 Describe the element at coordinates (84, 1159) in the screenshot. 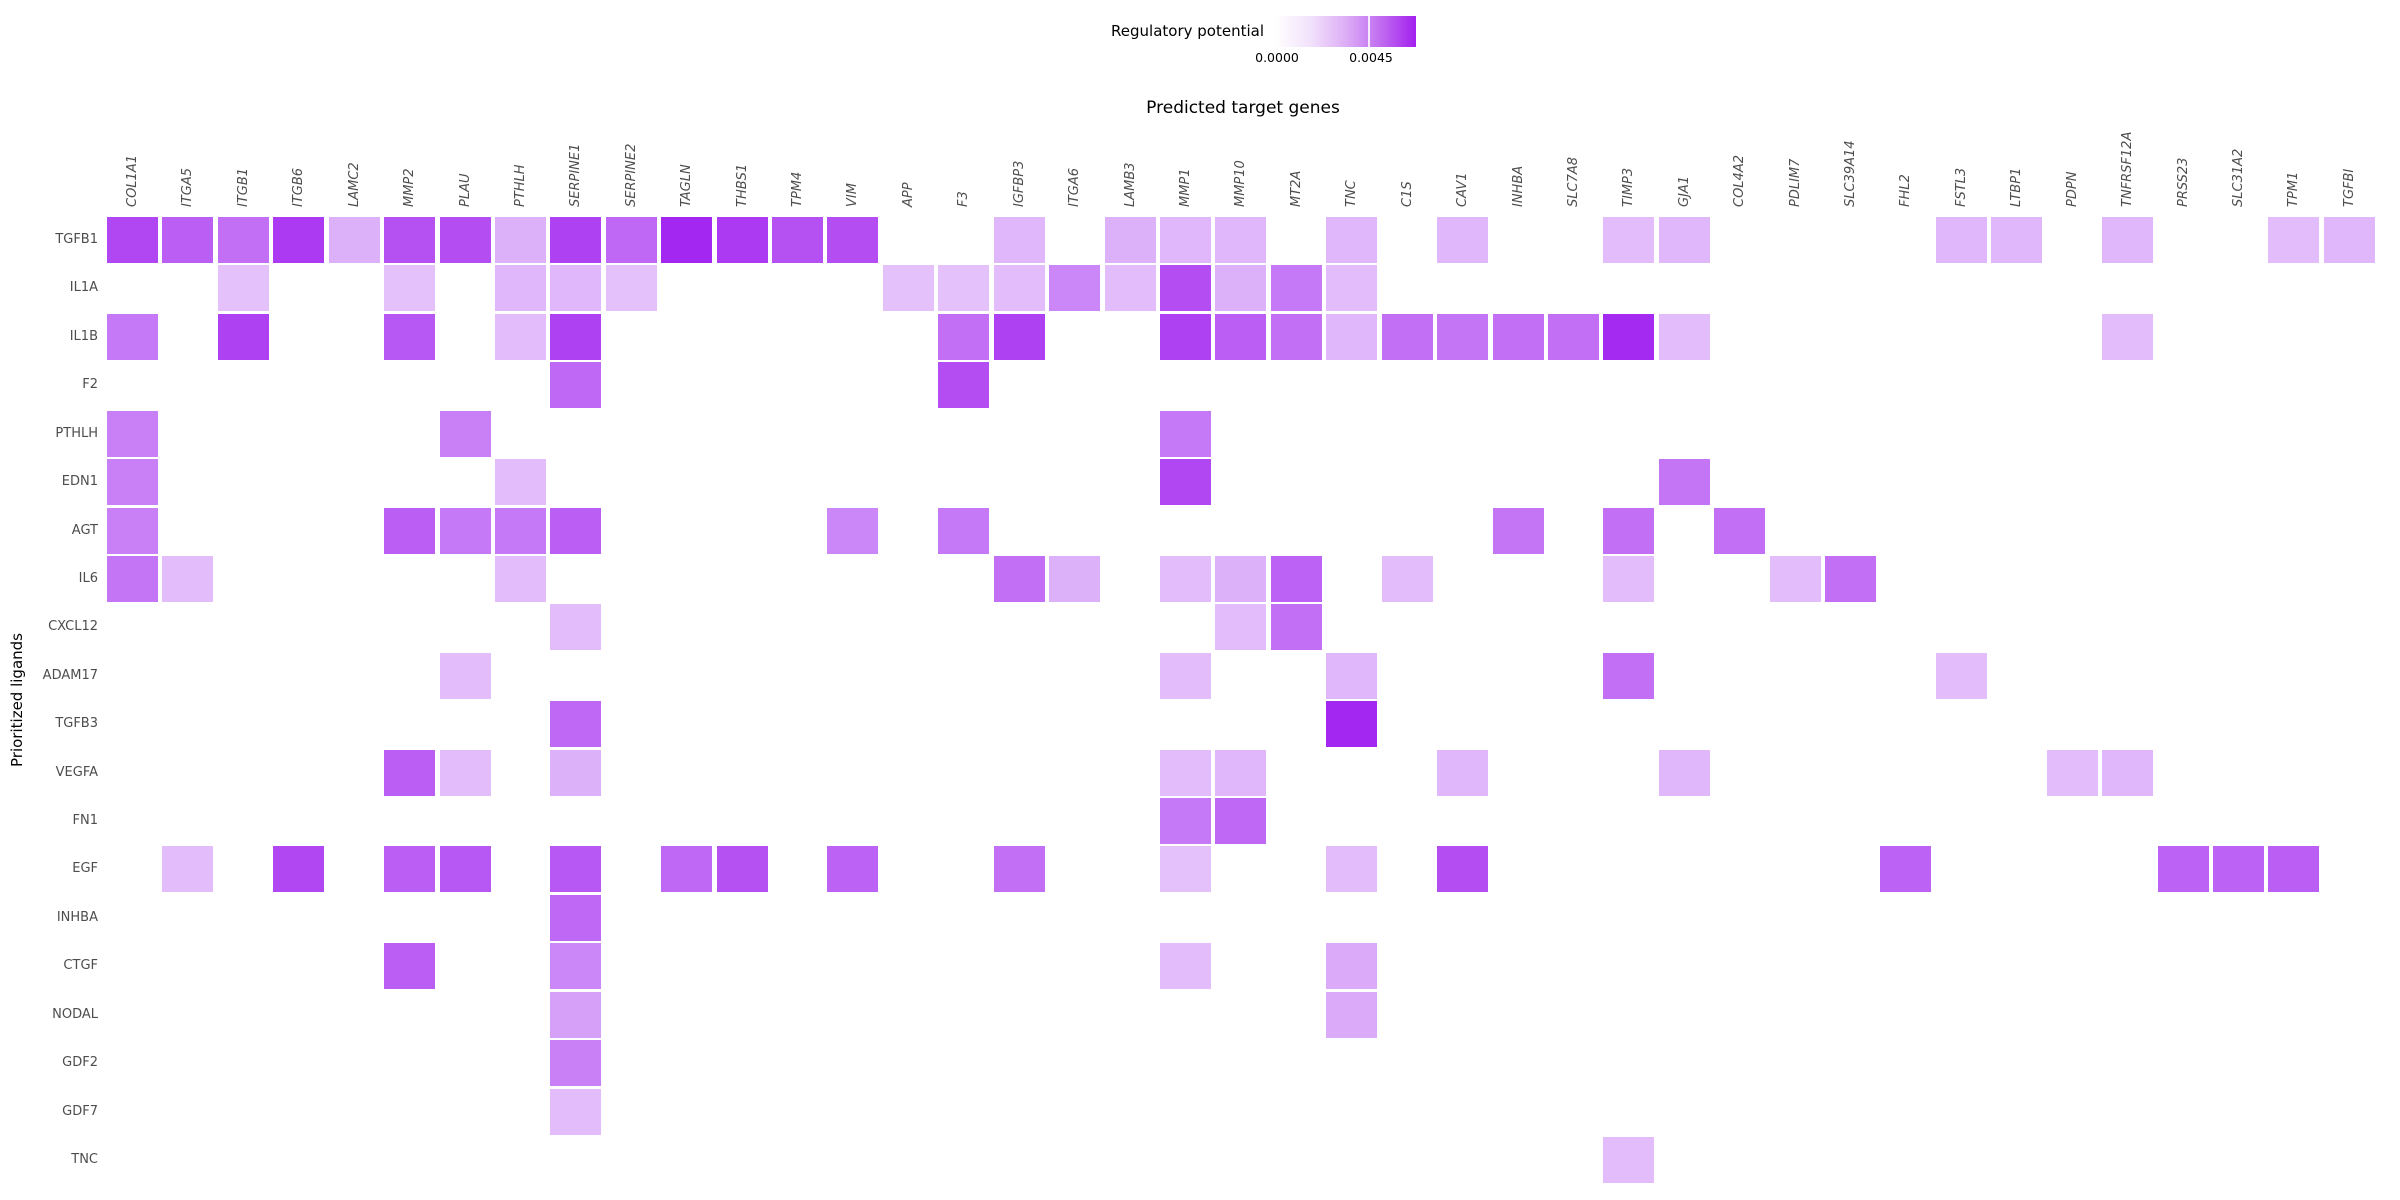

I see `row-label: TNC` at that location.